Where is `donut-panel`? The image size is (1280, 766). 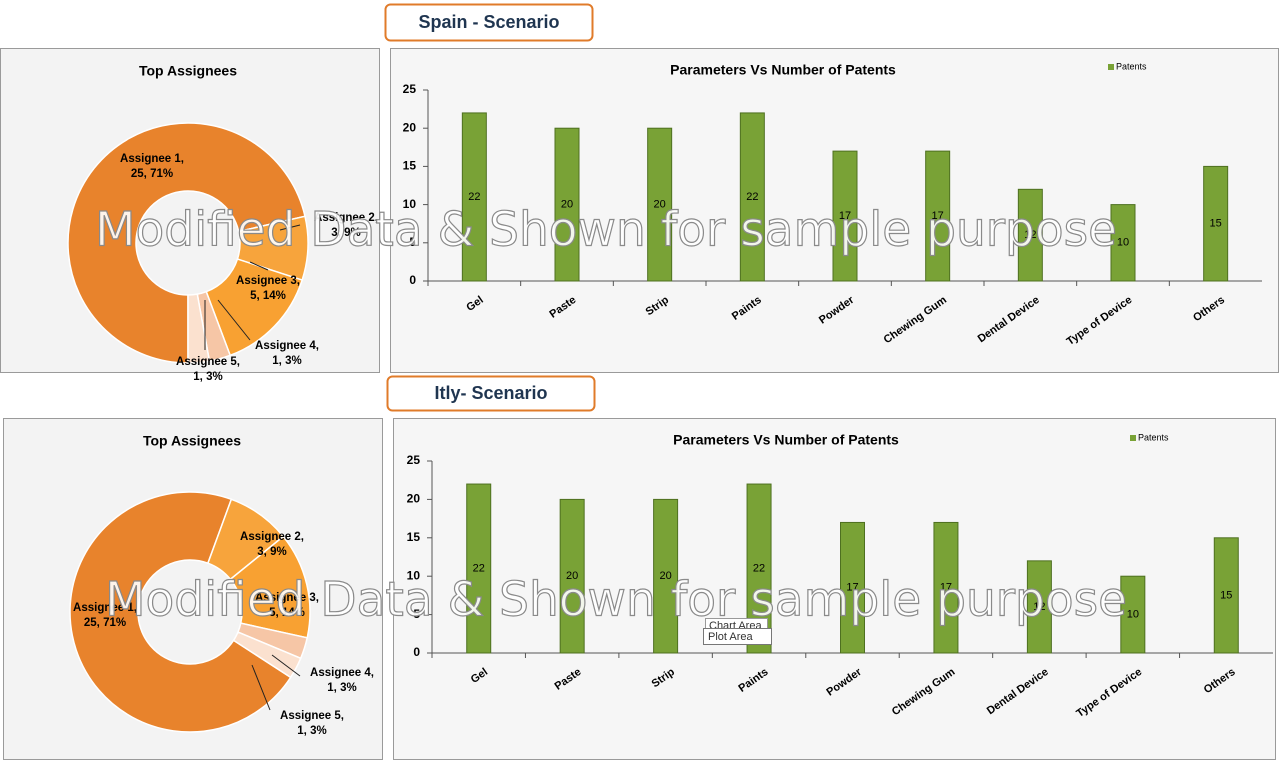 donut-panel is located at coordinates (193, 589).